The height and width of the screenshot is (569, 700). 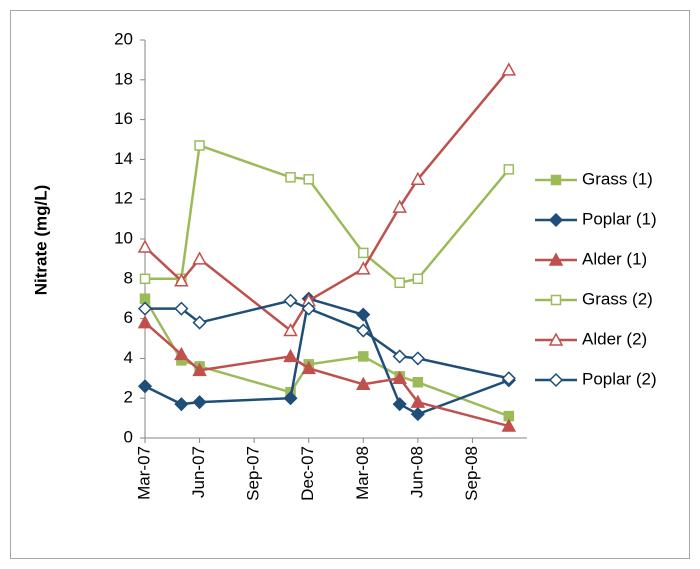 I want to click on y-tick-label: 14, so click(x=123, y=158).